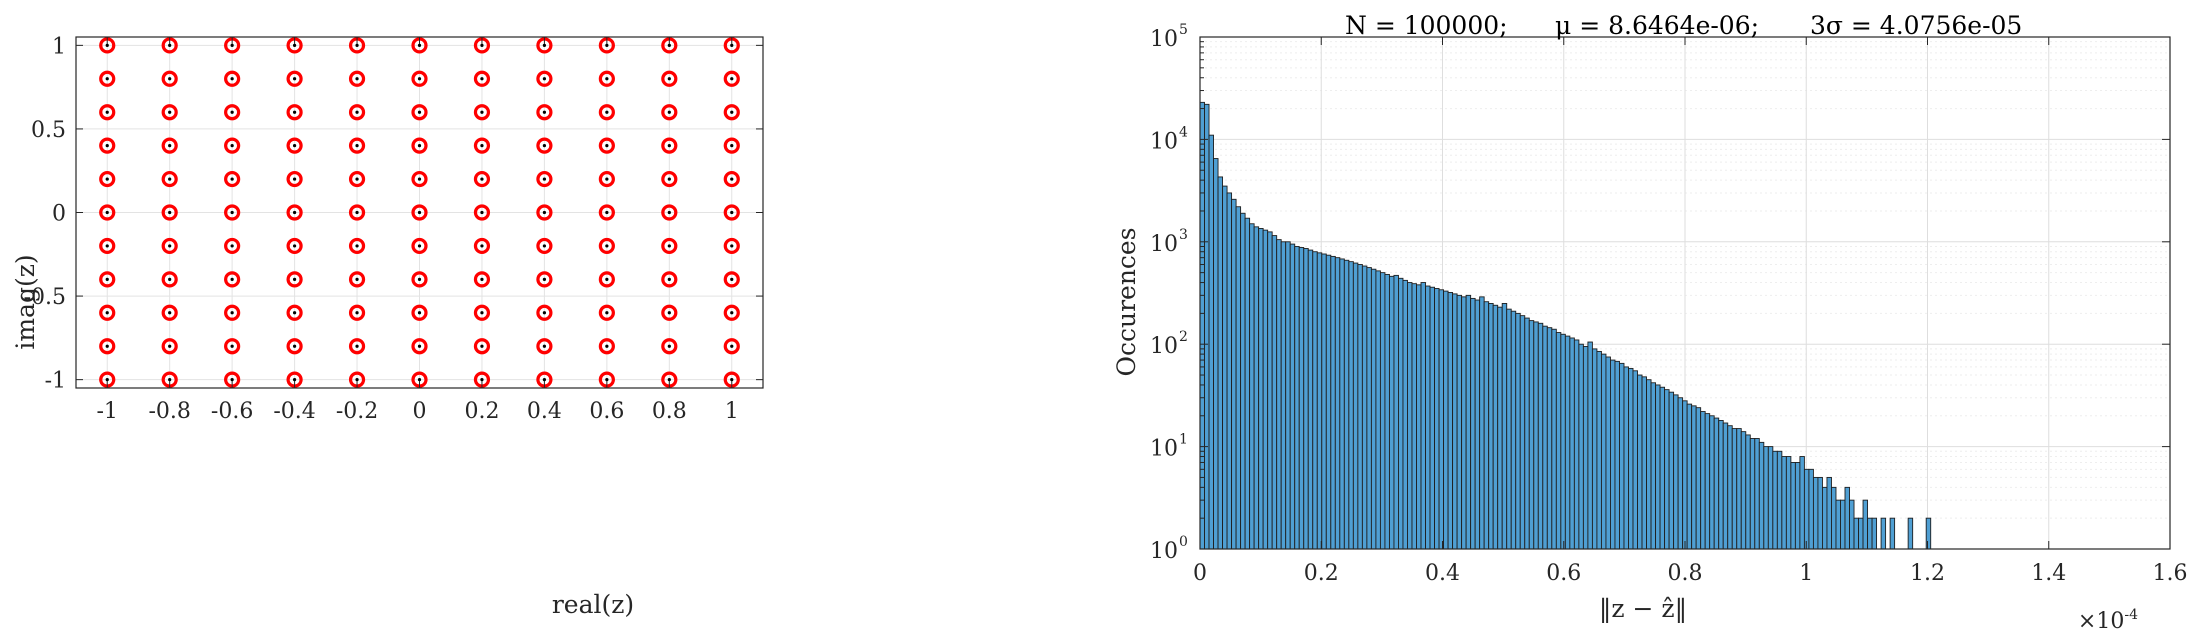  I want to click on histogram-x-axis-label: ‖z − ẑ‖, so click(1643, 609).